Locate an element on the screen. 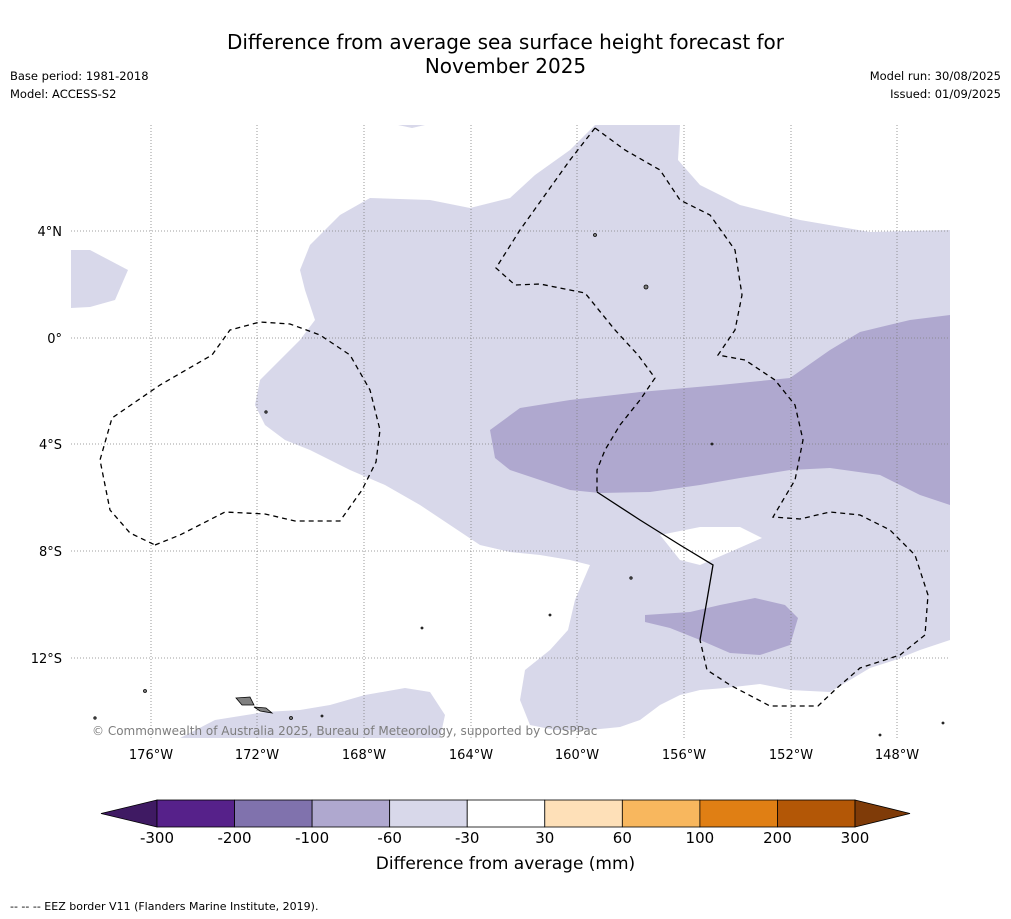  lat-label: 4°N is located at coordinates (50, 232).